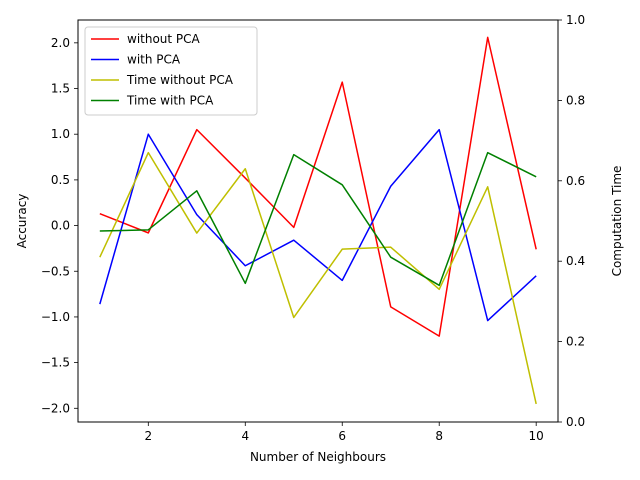 This screenshot has height=480, width=640. I want to click on left-y-tick-label: 1.0, so click(60, 134).